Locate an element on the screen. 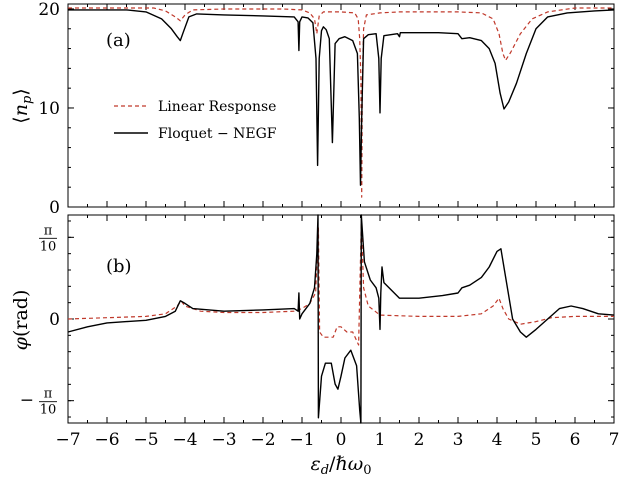  x-tick-label: −6 is located at coordinates (106, 440).